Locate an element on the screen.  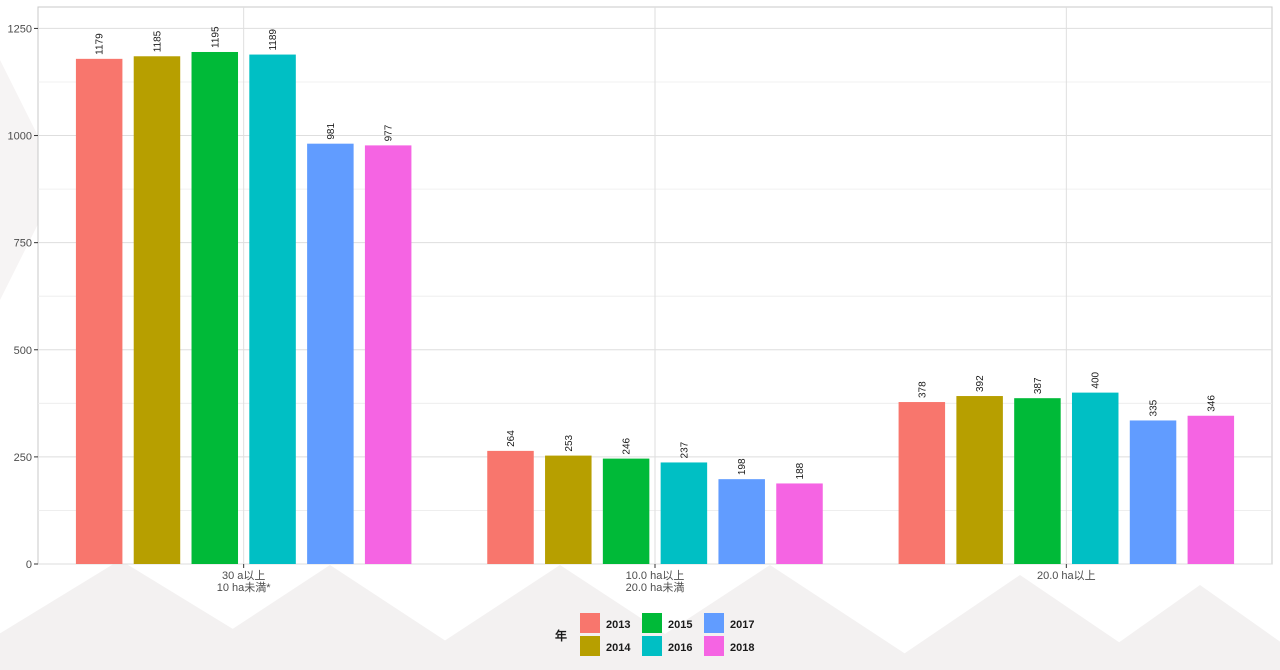
bar-value-label: 237 is located at coordinates (684, 449).